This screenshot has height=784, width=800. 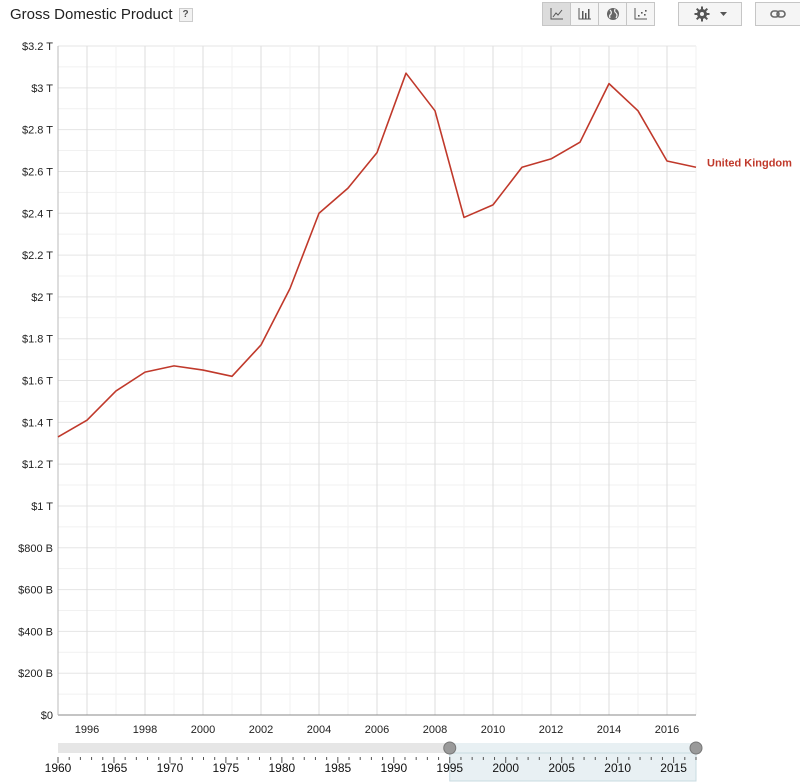 I want to click on x-tick-label: 2006, so click(x=377, y=730).